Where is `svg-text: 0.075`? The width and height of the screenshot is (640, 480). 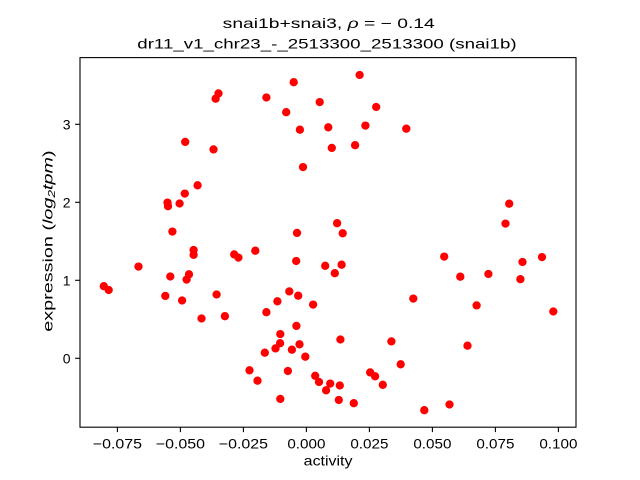
svg-text: 0.075 is located at coordinates (495, 444).